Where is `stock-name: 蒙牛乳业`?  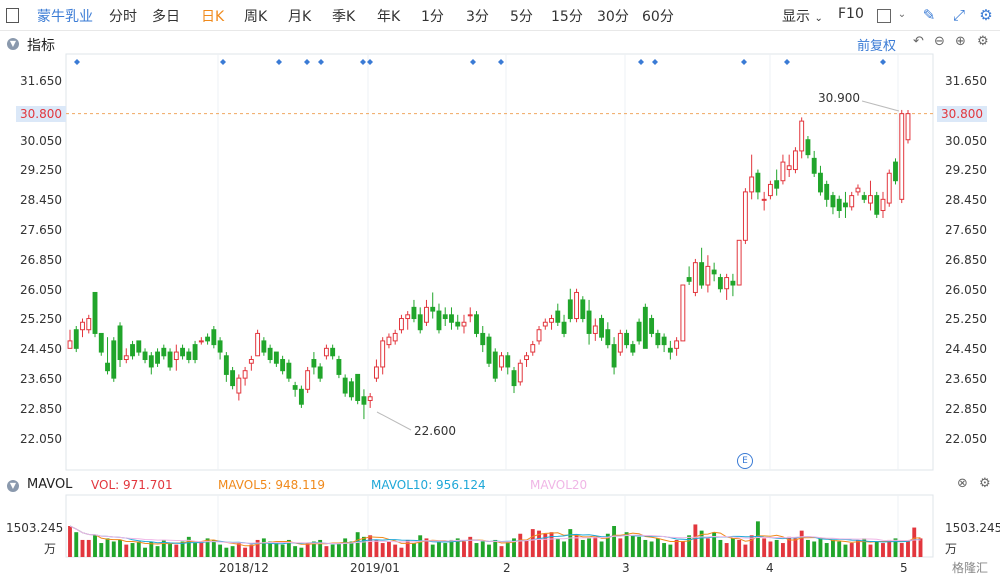
stock-name: 蒙牛乳业 is located at coordinates (65, 17).